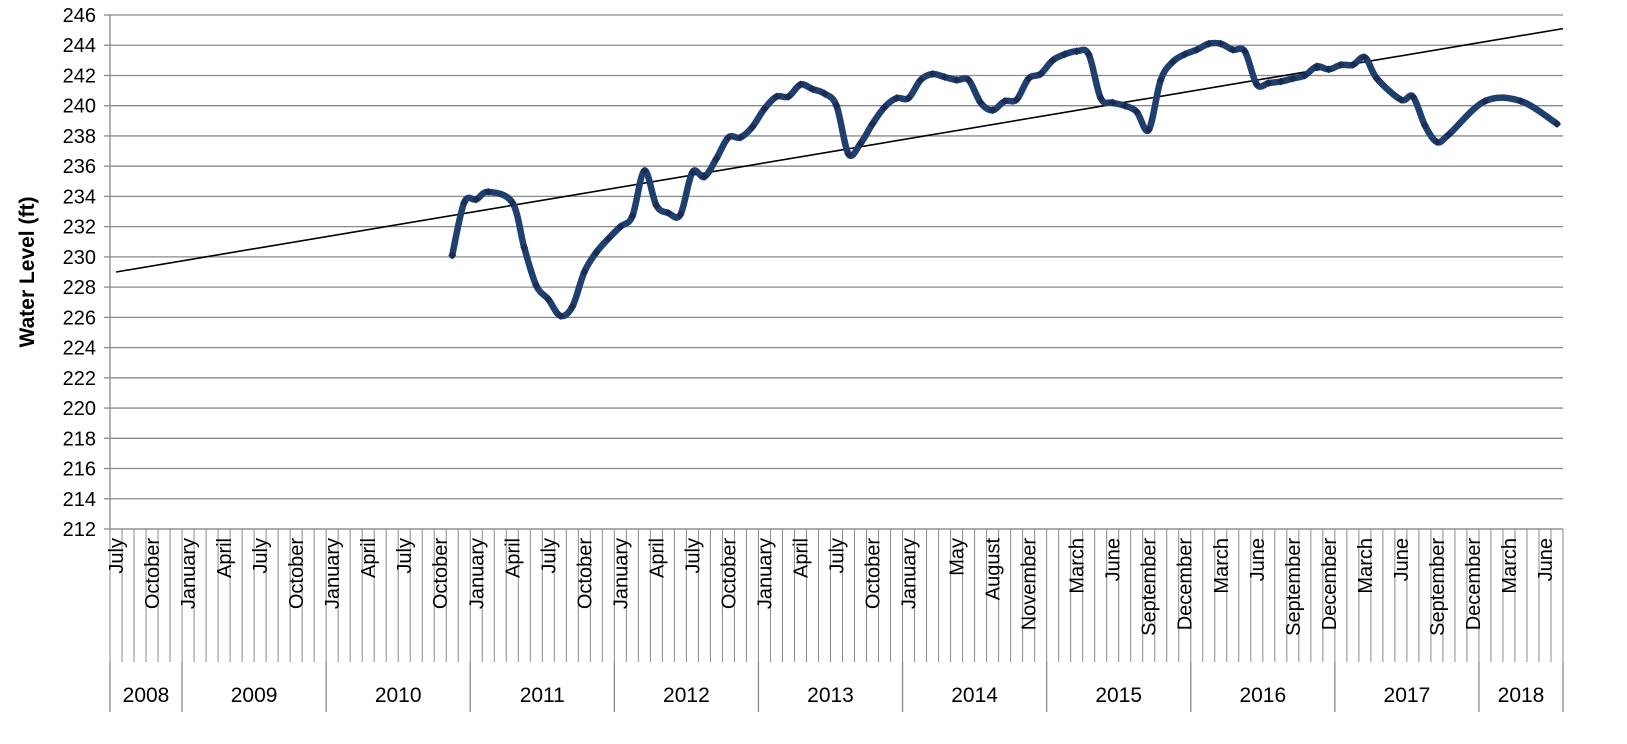 The width and height of the screenshot is (1627, 744). Describe the element at coordinates (830, 695) in the screenshot. I see `x-year-label: 2013` at that location.